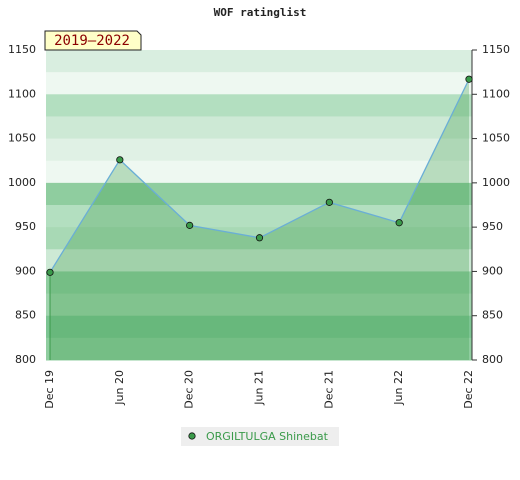  What do you see at coordinates (260, 12) in the screenshot?
I see `chart-title: WOF ratinglist` at bounding box center [260, 12].